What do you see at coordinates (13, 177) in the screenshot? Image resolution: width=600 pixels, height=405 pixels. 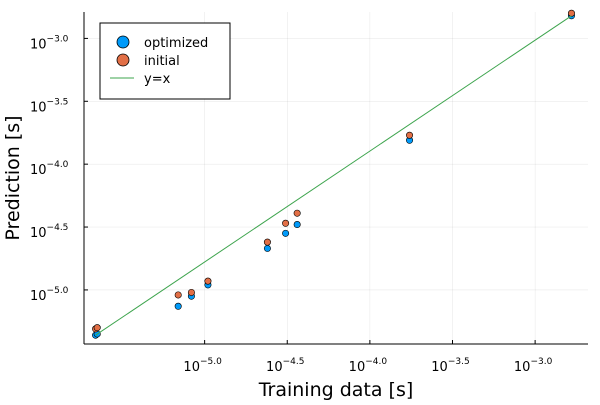 I see `y-axis-title: Prediction [s]` at bounding box center [13, 177].